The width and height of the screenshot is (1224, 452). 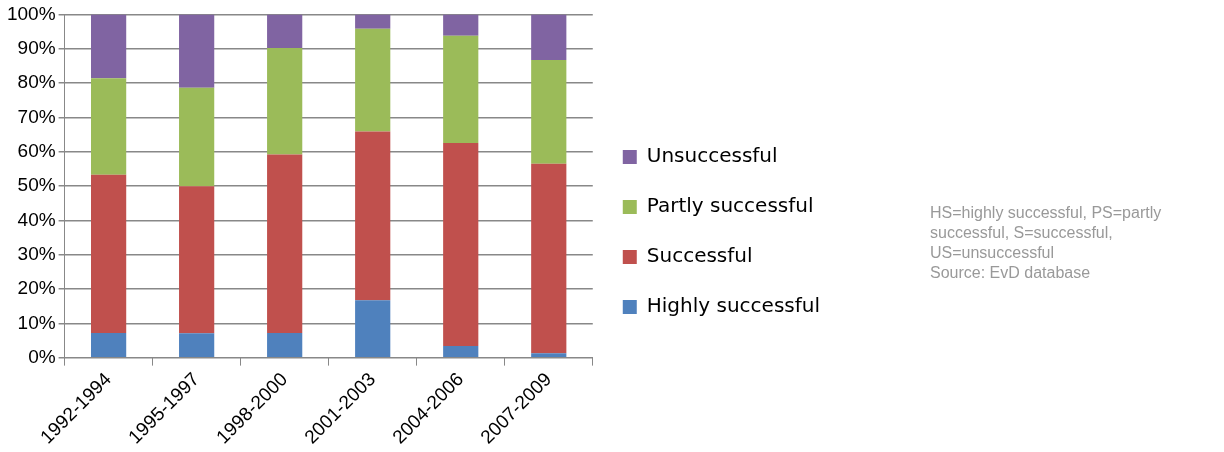 What do you see at coordinates (42, 356) in the screenshot?
I see `y-tick-label: 0%` at bounding box center [42, 356].